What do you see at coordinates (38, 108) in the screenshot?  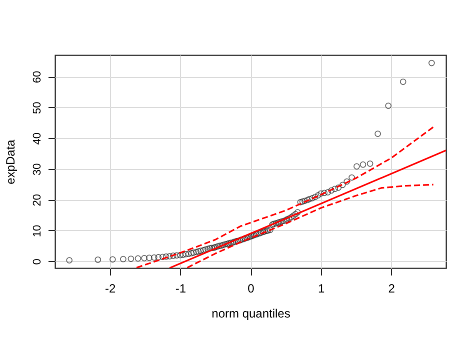 I see `y-tick-label: 50` at bounding box center [38, 108].